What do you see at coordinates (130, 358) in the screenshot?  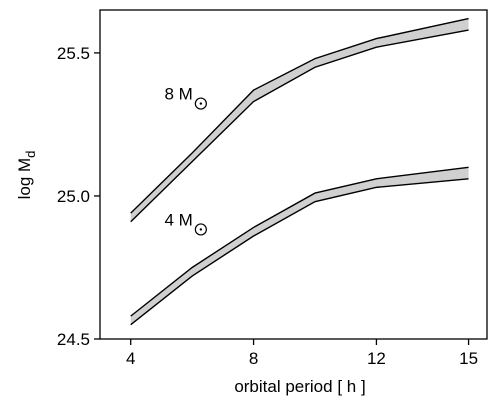 I see `x-tick-label: 4` at bounding box center [130, 358].